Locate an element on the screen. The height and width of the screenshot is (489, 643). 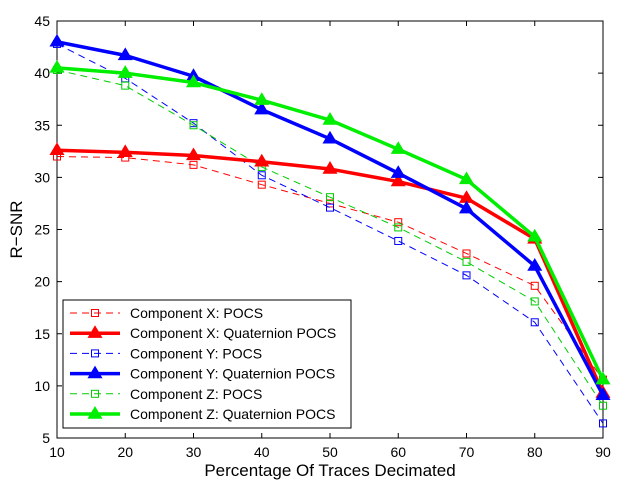
x-axis-label: Percentage Of Traces Decimated is located at coordinates (329, 470).